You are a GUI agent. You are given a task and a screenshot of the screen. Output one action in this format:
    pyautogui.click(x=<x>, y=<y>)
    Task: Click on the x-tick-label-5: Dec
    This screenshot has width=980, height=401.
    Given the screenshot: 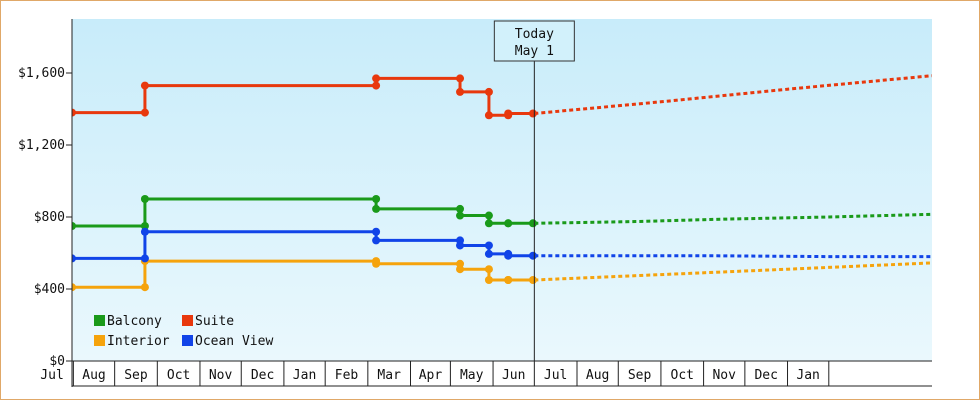 What is the action you would take?
    pyautogui.click(x=262, y=375)
    